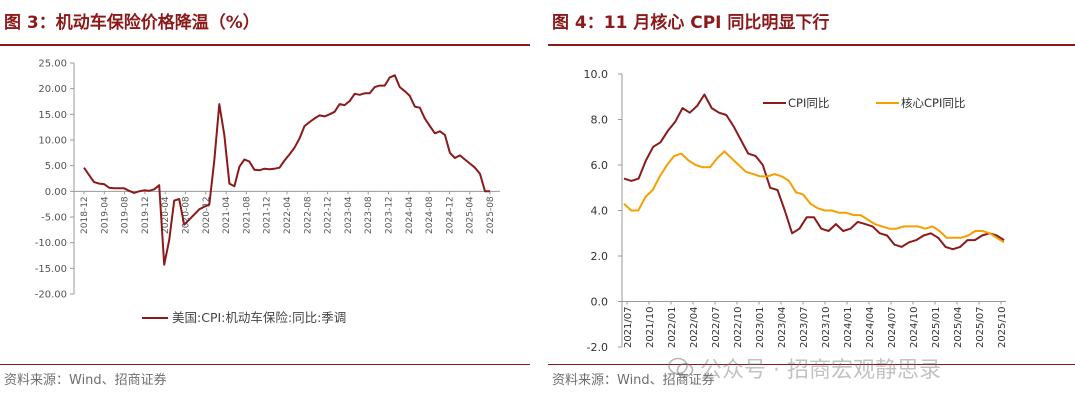 The image size is (1075, 410). What do you see at coordinates (390, 215) in the screenshot?
I see `left-x-tick-label: 2023-12` at bounding box center [390, 215].